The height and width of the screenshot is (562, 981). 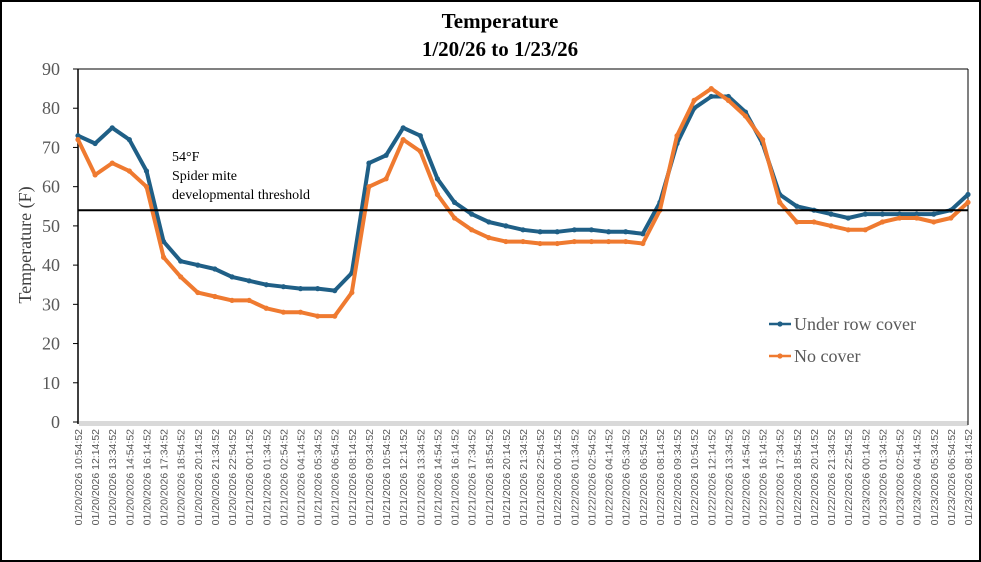 What do you see at coordinates (199, 477) in the screenshot?
I see `x-tick-label: 01/20/2026 20:14:52` at bounding box center [199, 477].